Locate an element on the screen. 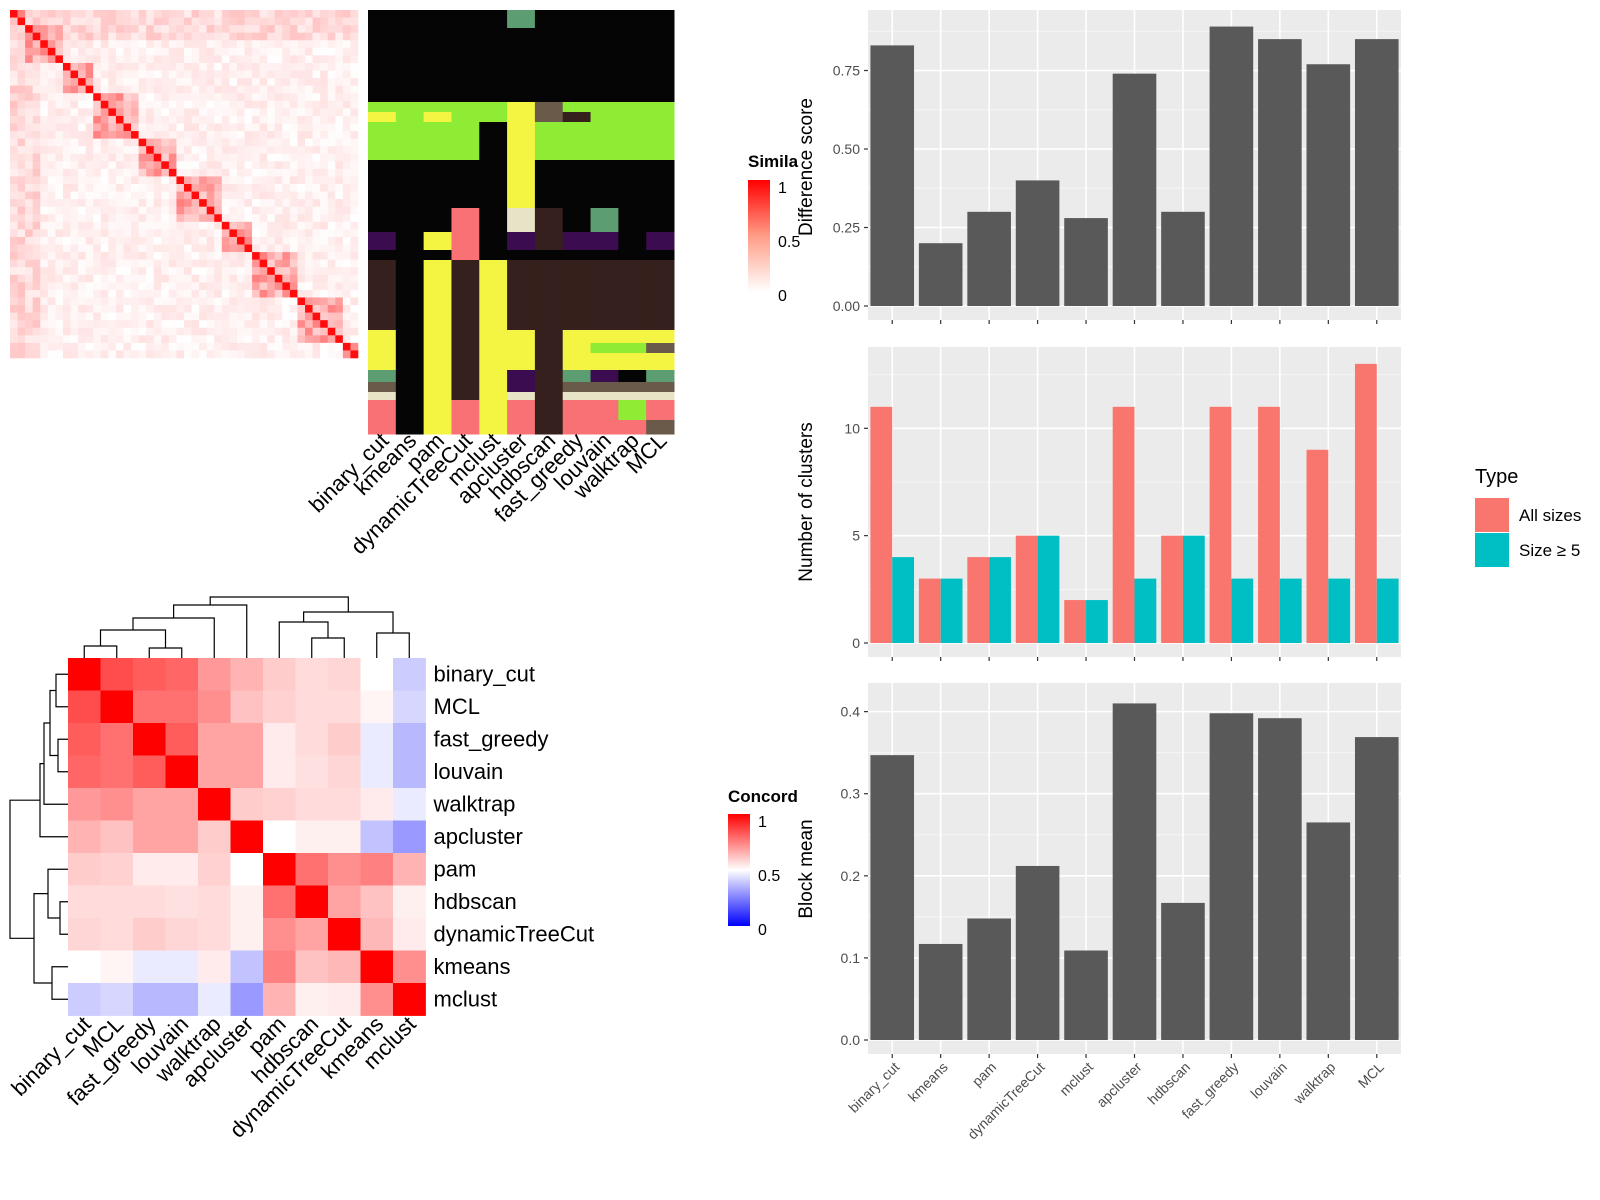 The height and width of the screenshot is (1200, 1600). type-legend: Type All sizes Size ≥ 5 is located at coordinates (1528, 516).